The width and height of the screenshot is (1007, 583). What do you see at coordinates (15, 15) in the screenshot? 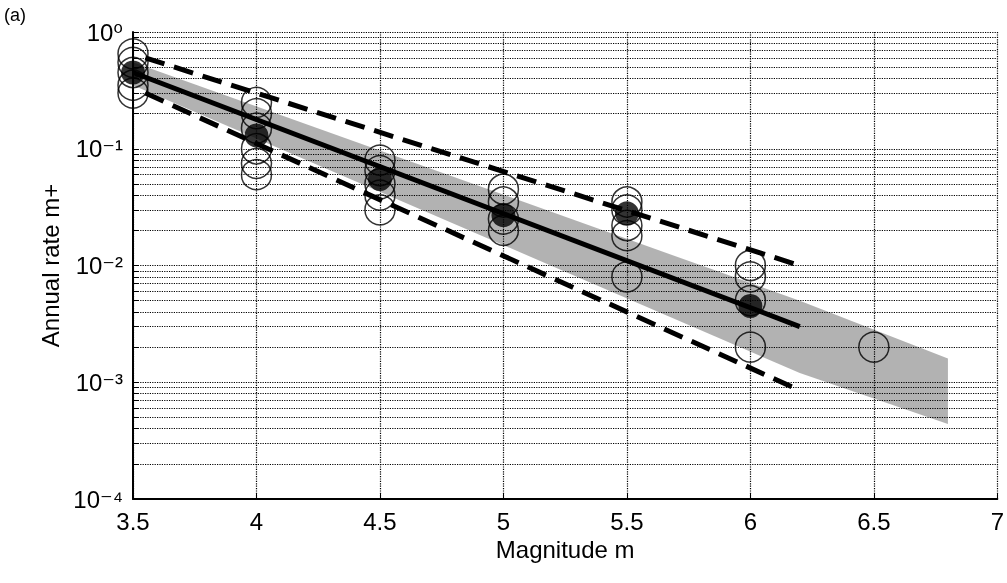
I see `text: (a)` at bounding box center [15, 15].